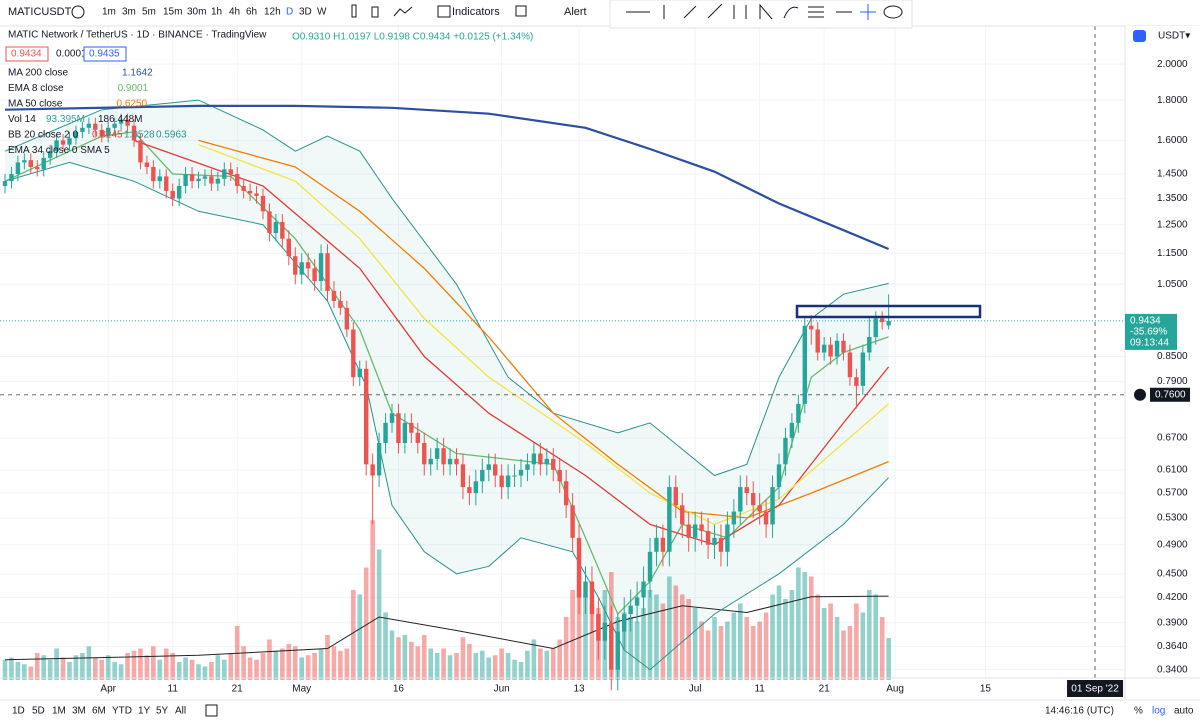  What do you see at coordinates (322, 12) in the screenshot?
I see `interval-button: W` at bounding box center [322, 12].